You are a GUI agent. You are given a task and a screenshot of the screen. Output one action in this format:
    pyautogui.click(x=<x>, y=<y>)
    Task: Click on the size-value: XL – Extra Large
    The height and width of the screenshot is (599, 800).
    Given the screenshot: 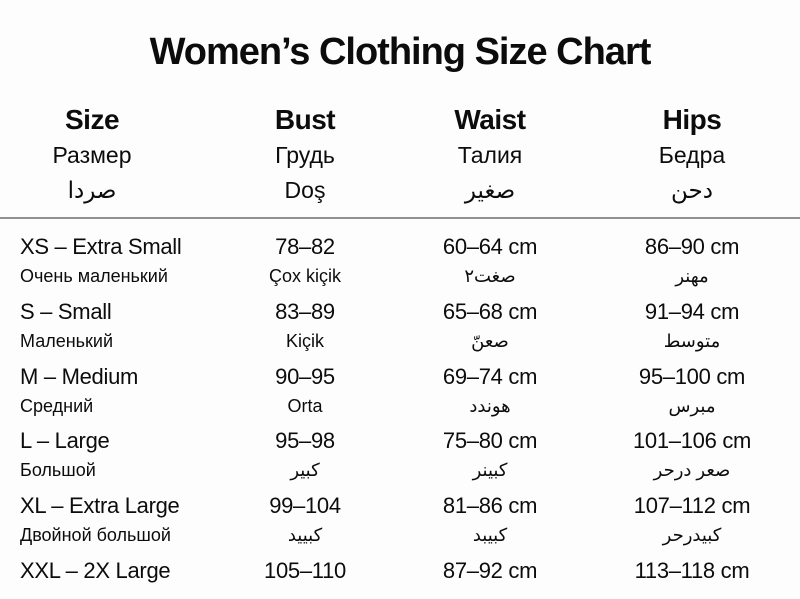 What is the action you would take?
    pyautogui.click(x=100, y=506)
    